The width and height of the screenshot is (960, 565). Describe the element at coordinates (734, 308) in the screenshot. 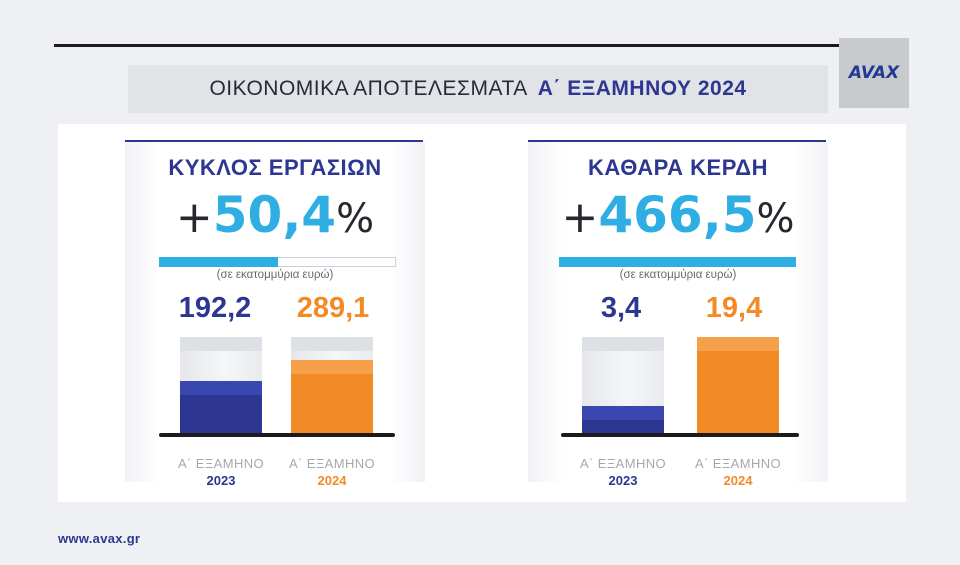

I see `value-label-2024: 19,4` at that location.